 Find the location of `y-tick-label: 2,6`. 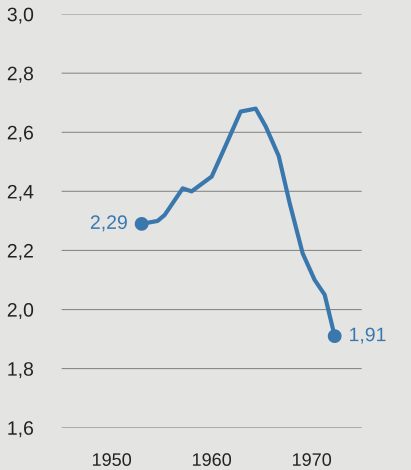

y-tick-label: 2,6 is located at coordinates (21, 134).